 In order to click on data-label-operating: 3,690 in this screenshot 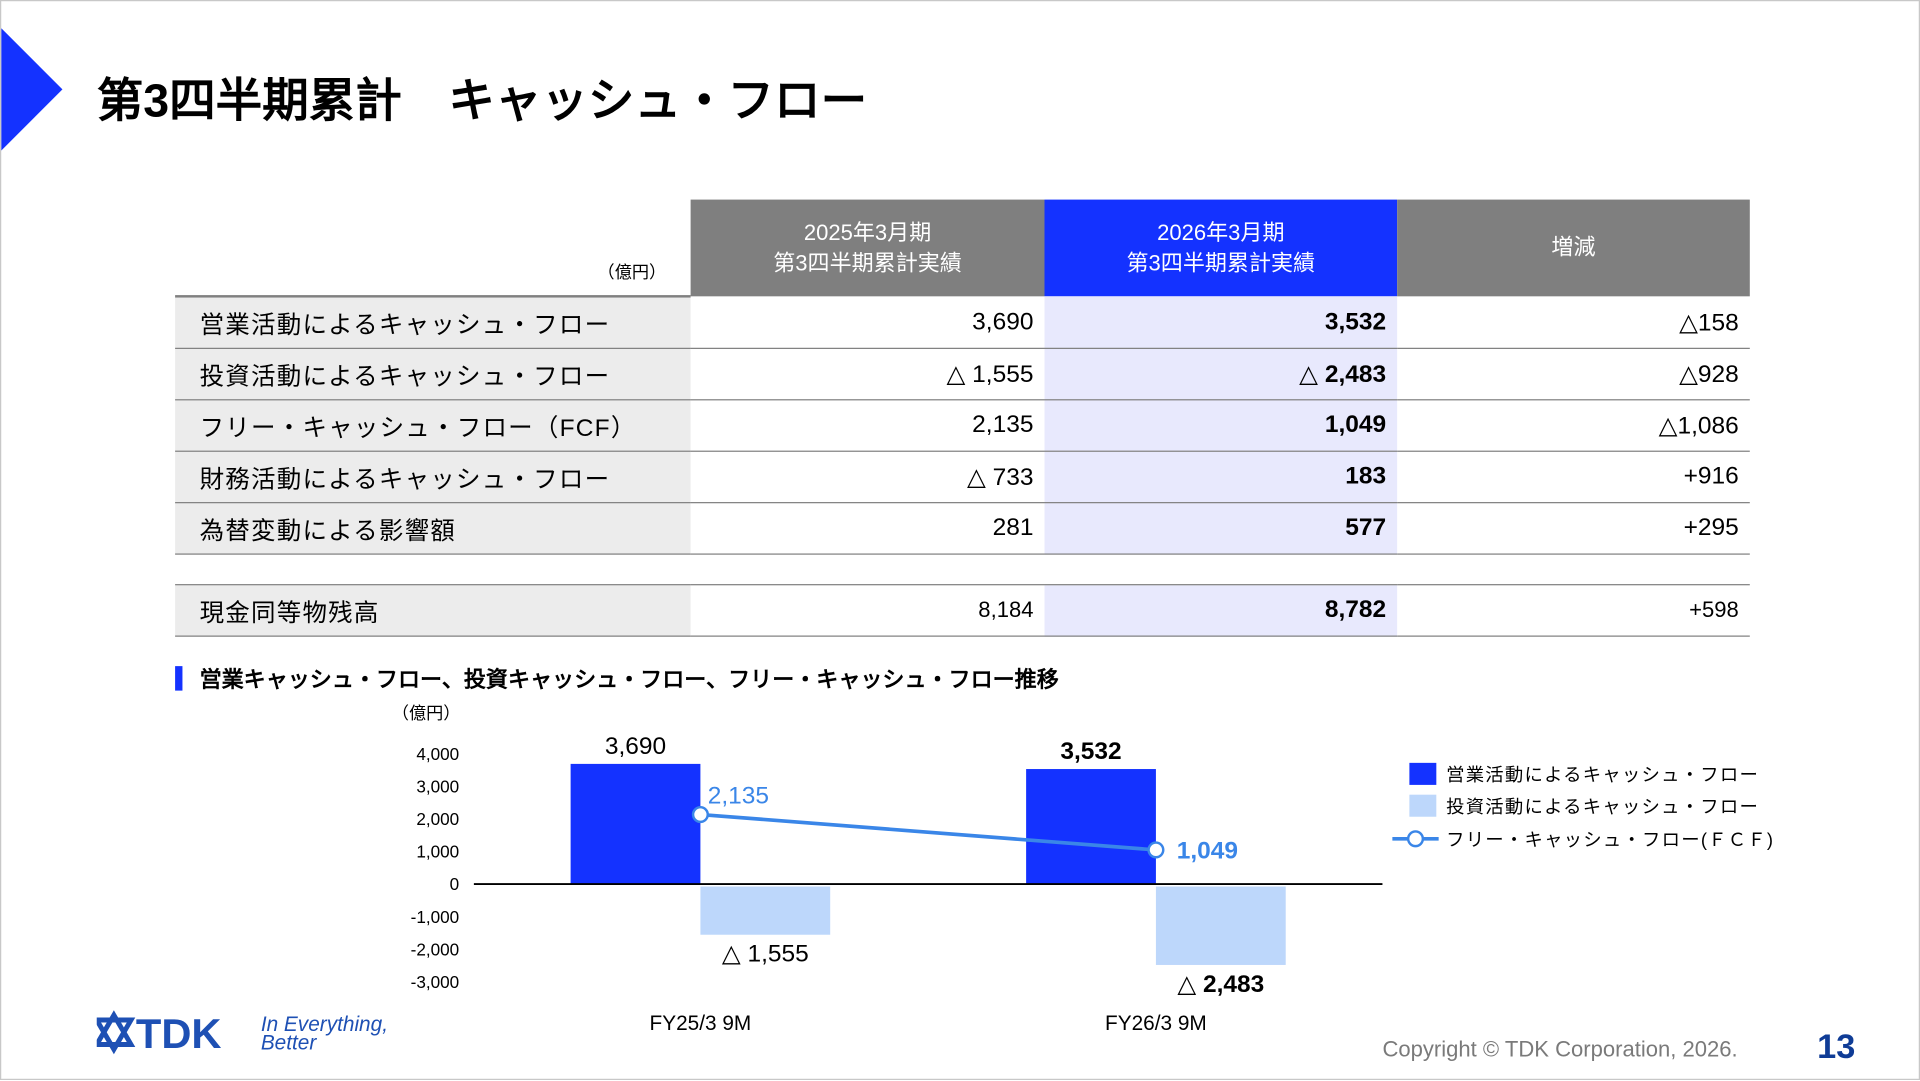, I will do `click(635, 746)`.